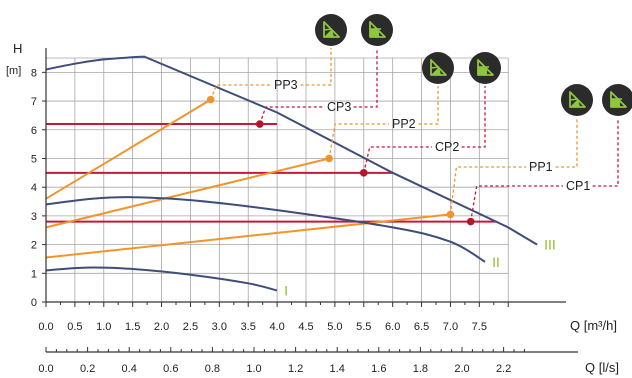 The height and width of the screenshot is (378, 632). What do you see at coordinates (259, 124) in the screenshot?
I see `control-point-cp3` at bounding box center [259, 124].